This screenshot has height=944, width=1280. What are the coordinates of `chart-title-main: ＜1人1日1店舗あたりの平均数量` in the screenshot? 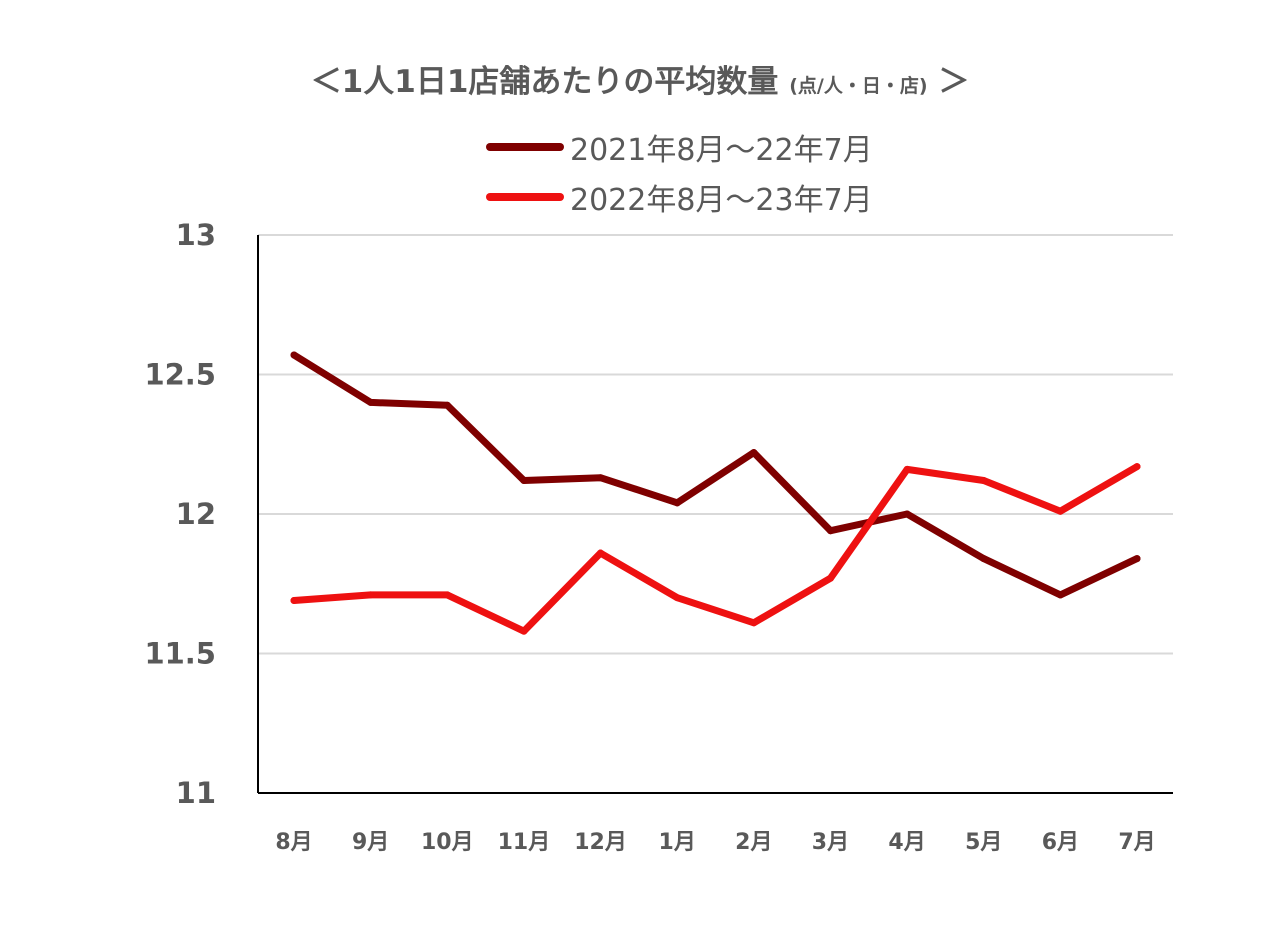 It's located at (544, 82).